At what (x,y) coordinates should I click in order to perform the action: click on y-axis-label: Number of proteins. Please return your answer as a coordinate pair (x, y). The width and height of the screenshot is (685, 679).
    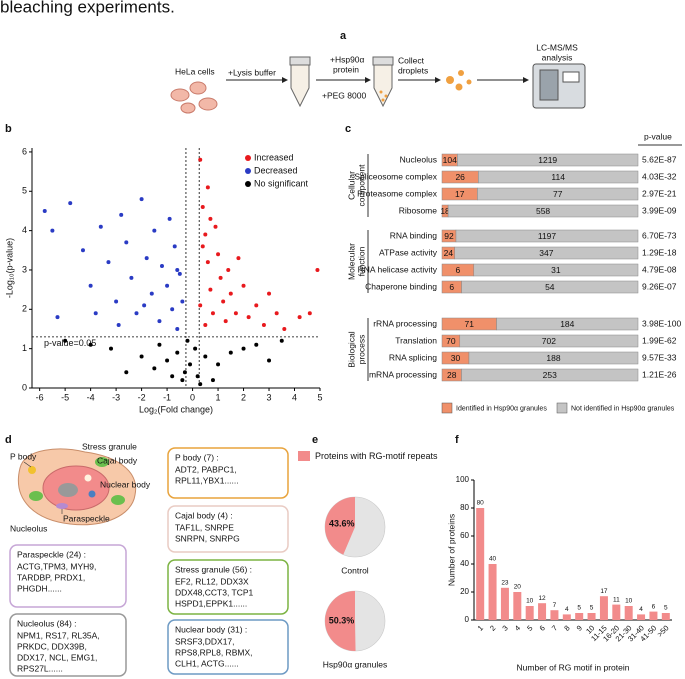
    Looking at the image, I should click on (451, 550).